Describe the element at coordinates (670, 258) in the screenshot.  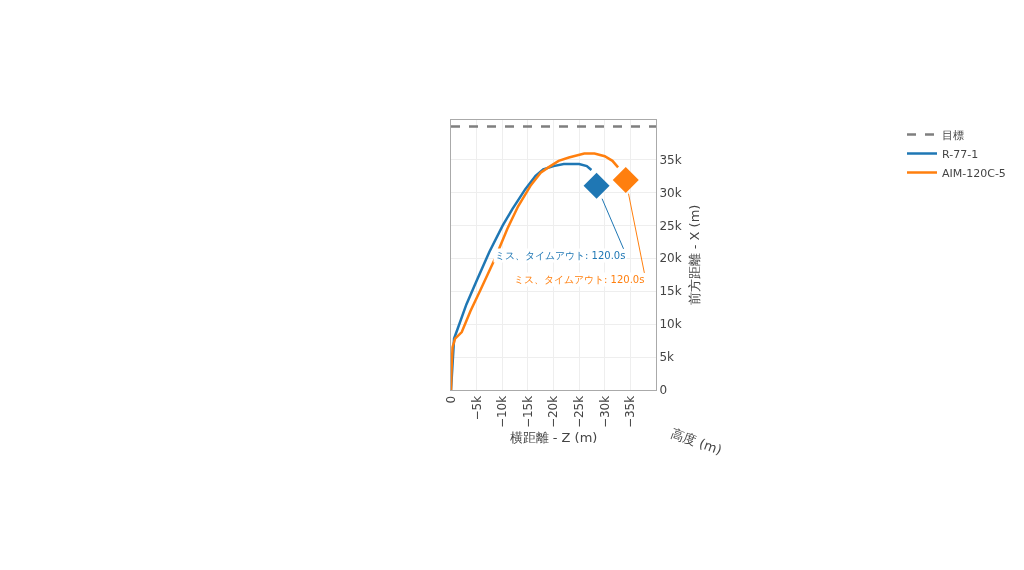
I see `y-tick-label: 20k` at that location.